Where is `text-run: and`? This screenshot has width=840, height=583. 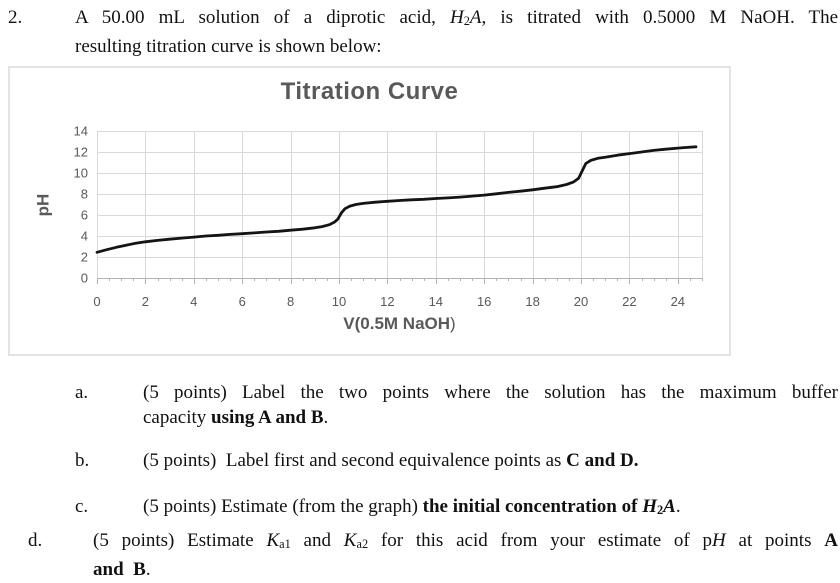
text-run: and is located at coordinates (317, 540).